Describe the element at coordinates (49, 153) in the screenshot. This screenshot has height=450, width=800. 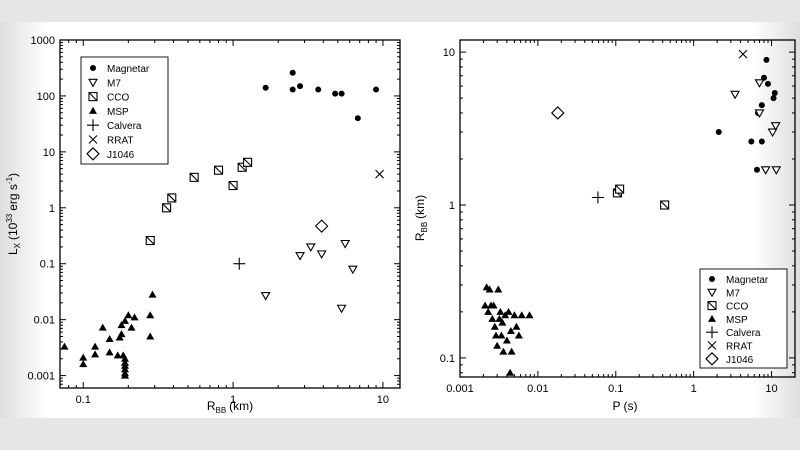
I see `chart-left-y-tick-label: 10` at that location.